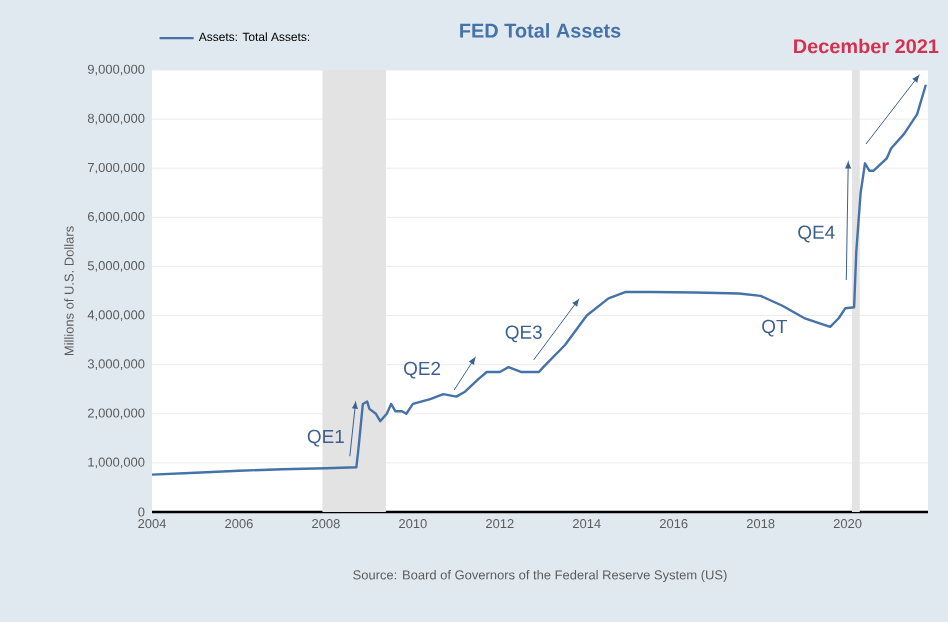  What do you see at coordinates (866, 46) in the screenshot?
I see `text: December 2021` at bounding box center [866, 46].